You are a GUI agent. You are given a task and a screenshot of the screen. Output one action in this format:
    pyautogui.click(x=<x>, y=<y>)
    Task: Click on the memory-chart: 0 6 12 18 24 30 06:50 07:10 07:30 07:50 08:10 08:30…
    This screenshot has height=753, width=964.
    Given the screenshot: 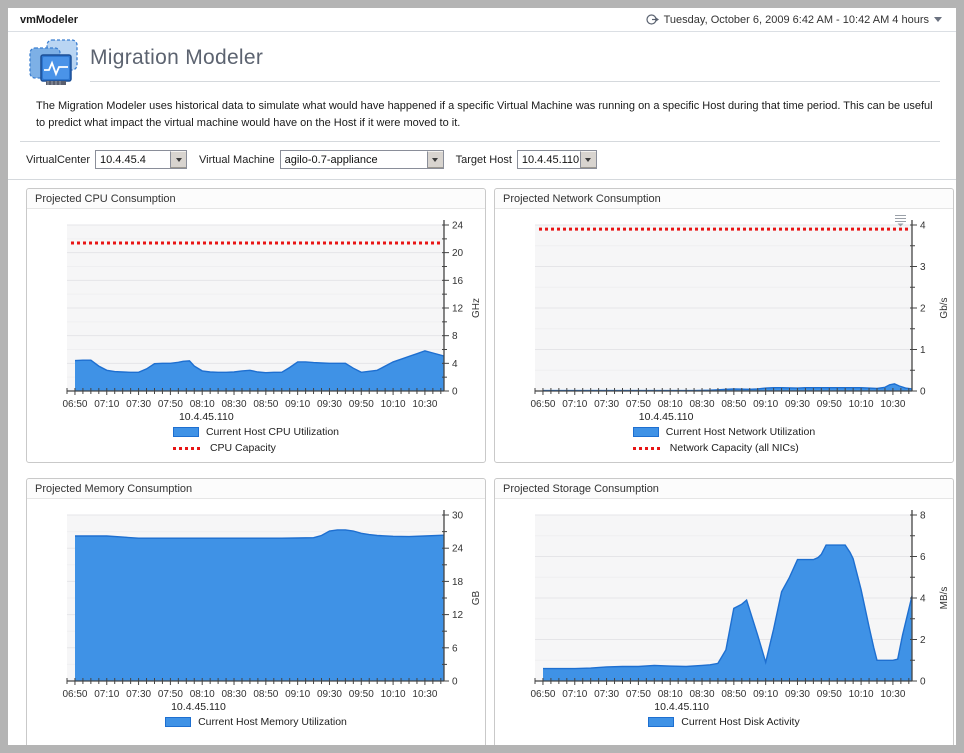 What is the action you would take?
    pyautogui.click(x=256, y=604)
    